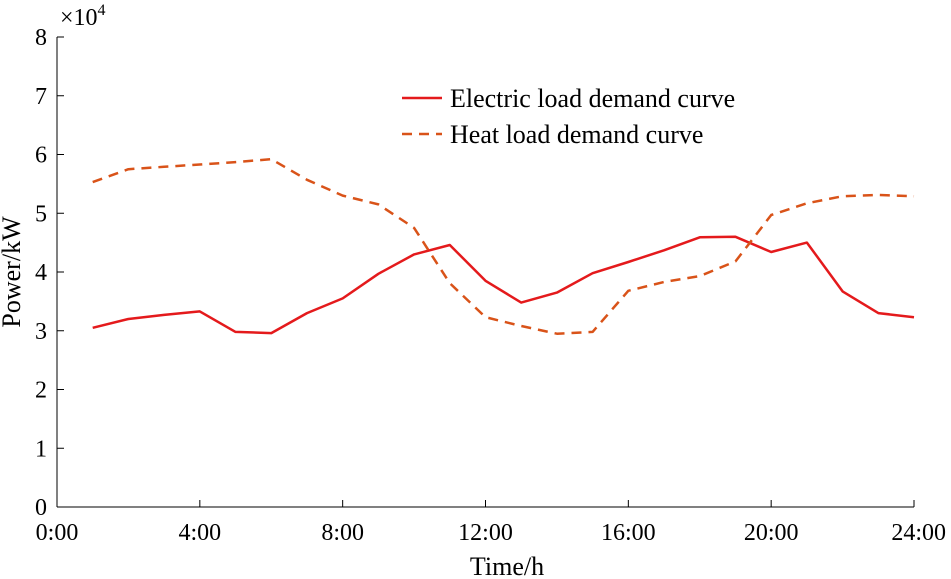 The image size is (951, 579). I want to click on x-tick-label: 20:00, so click(771, 533).